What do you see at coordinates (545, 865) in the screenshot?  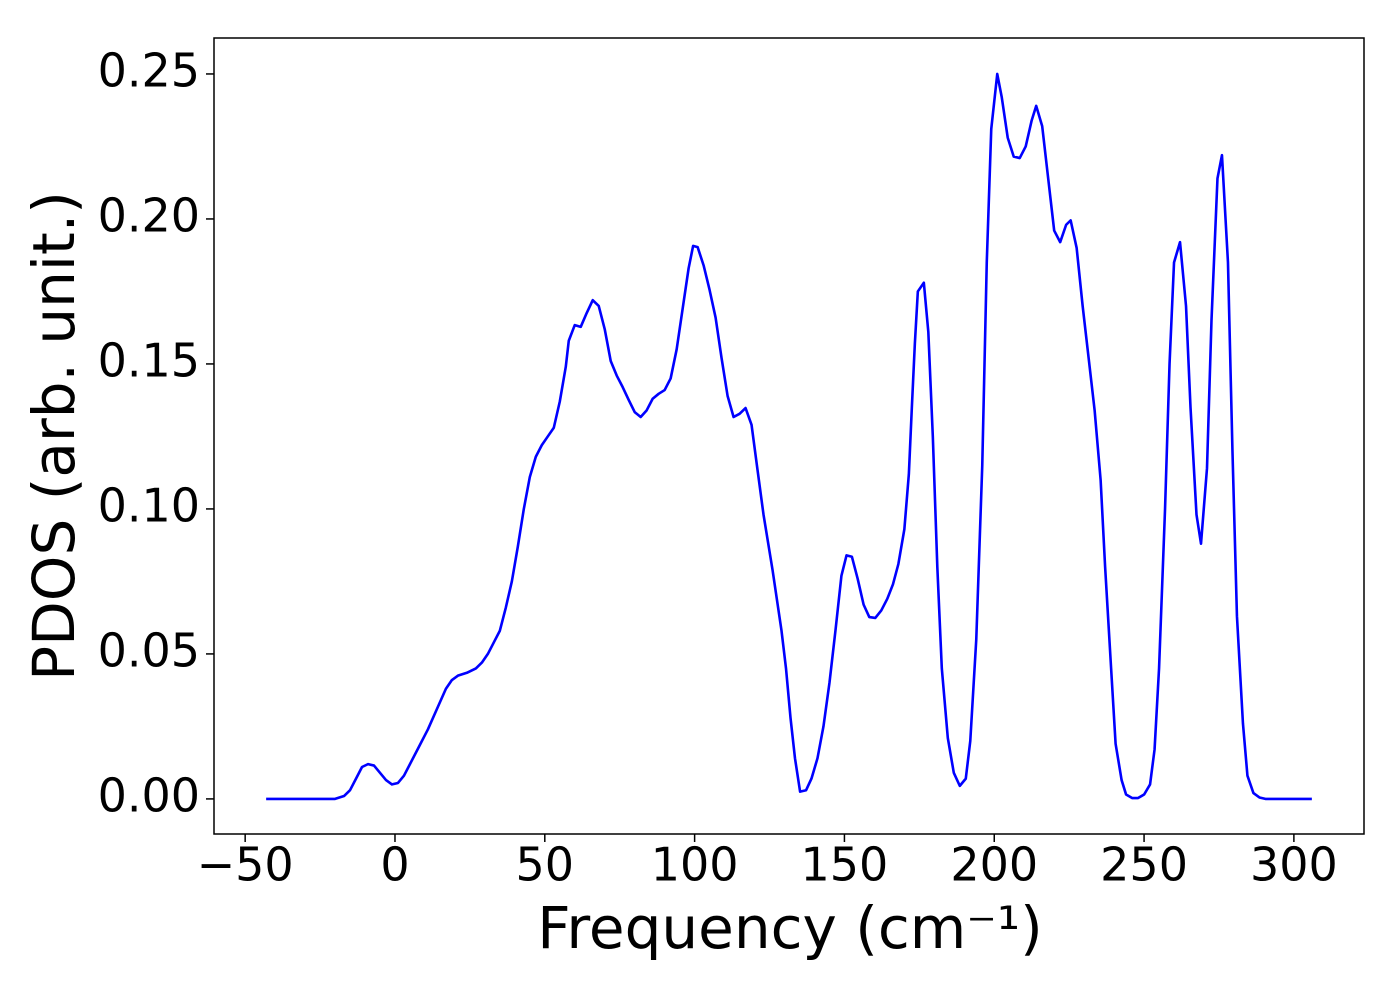 I see `x-tick-label: 50` at bounding box center [545, 865].